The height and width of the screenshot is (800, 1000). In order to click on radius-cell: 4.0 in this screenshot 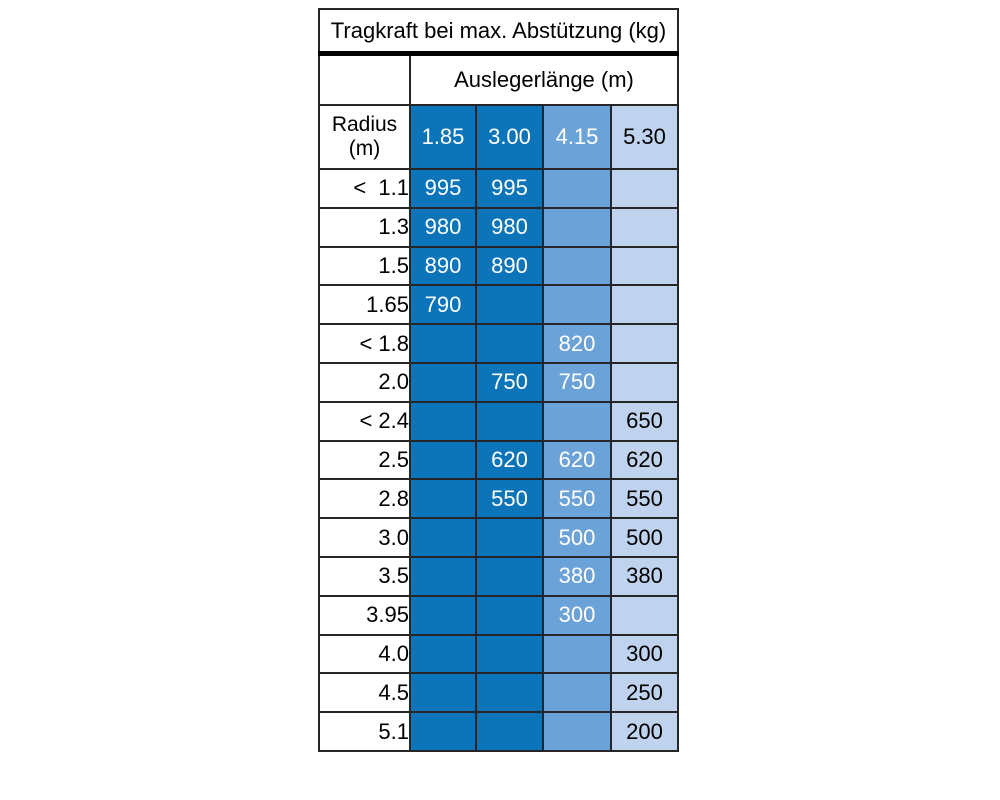, I will do `click(364, 654)`.